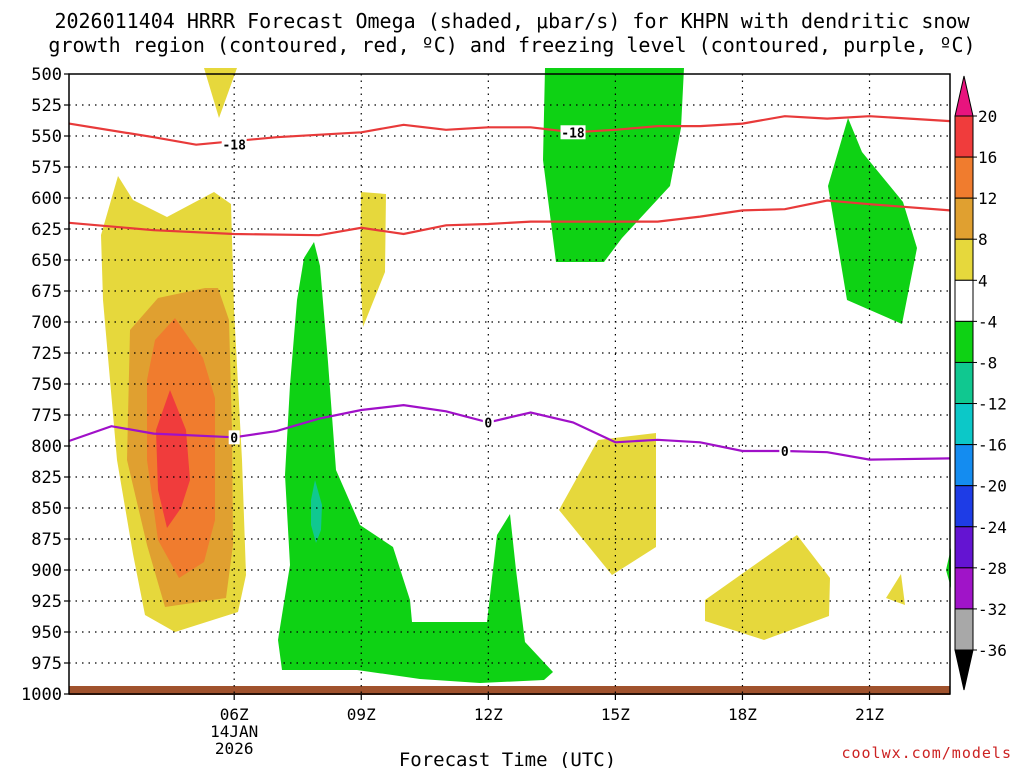 The image size is (1024, 768). I want to click on y-tick-label: 1000, so click(41, 695).